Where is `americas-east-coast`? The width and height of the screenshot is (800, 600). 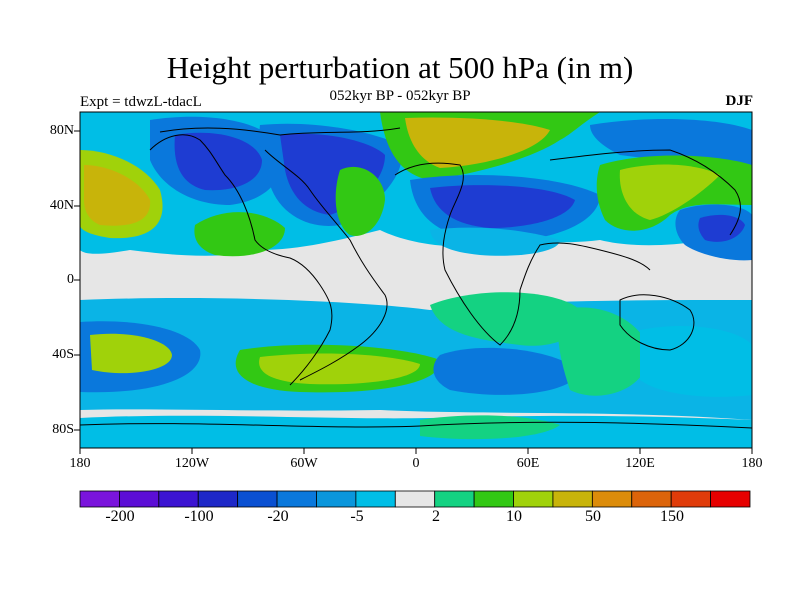
americas-east-coast is located at coordinates (326, 265).